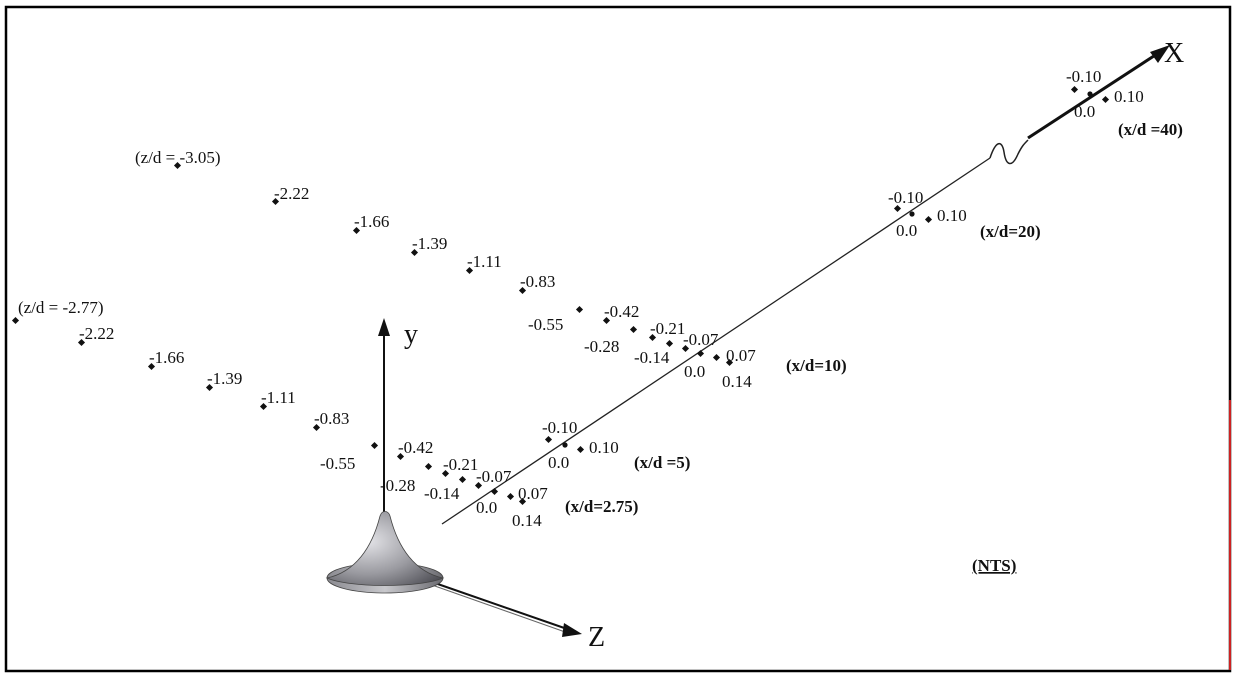 This screenshot has width=1235, height=681. What do you see at coordinates (533, 493) in the screenshot?
I see `series-b-label: 0.07` at bounding box center [533, 493].